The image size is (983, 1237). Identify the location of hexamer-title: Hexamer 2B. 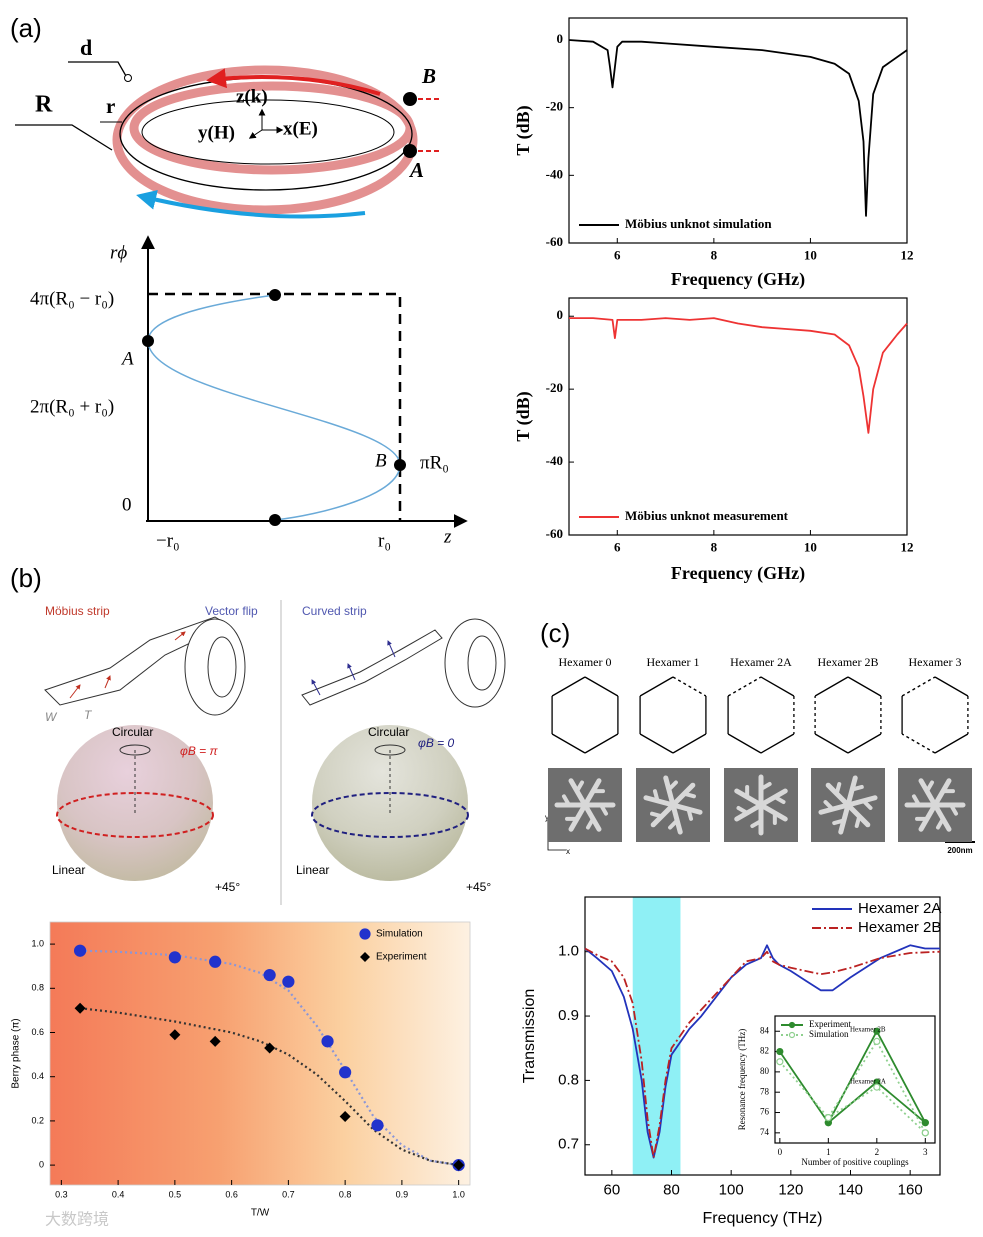
(848, 662).